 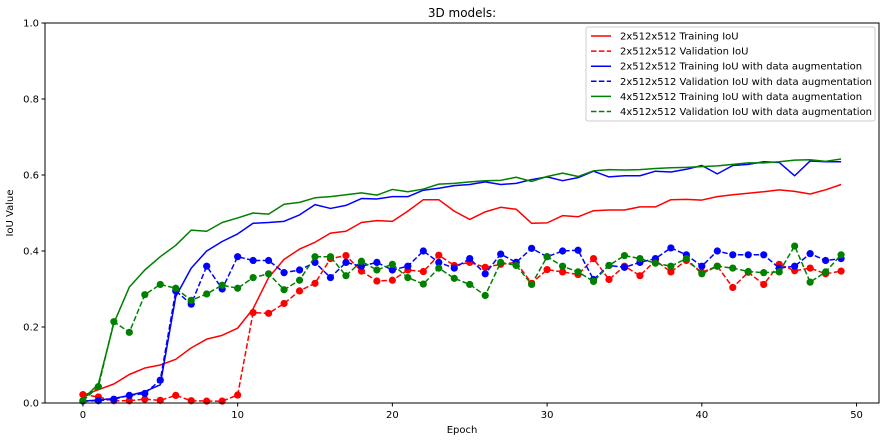 I want to click on y-tick-label: 0.4, so click(x=31, y=252).